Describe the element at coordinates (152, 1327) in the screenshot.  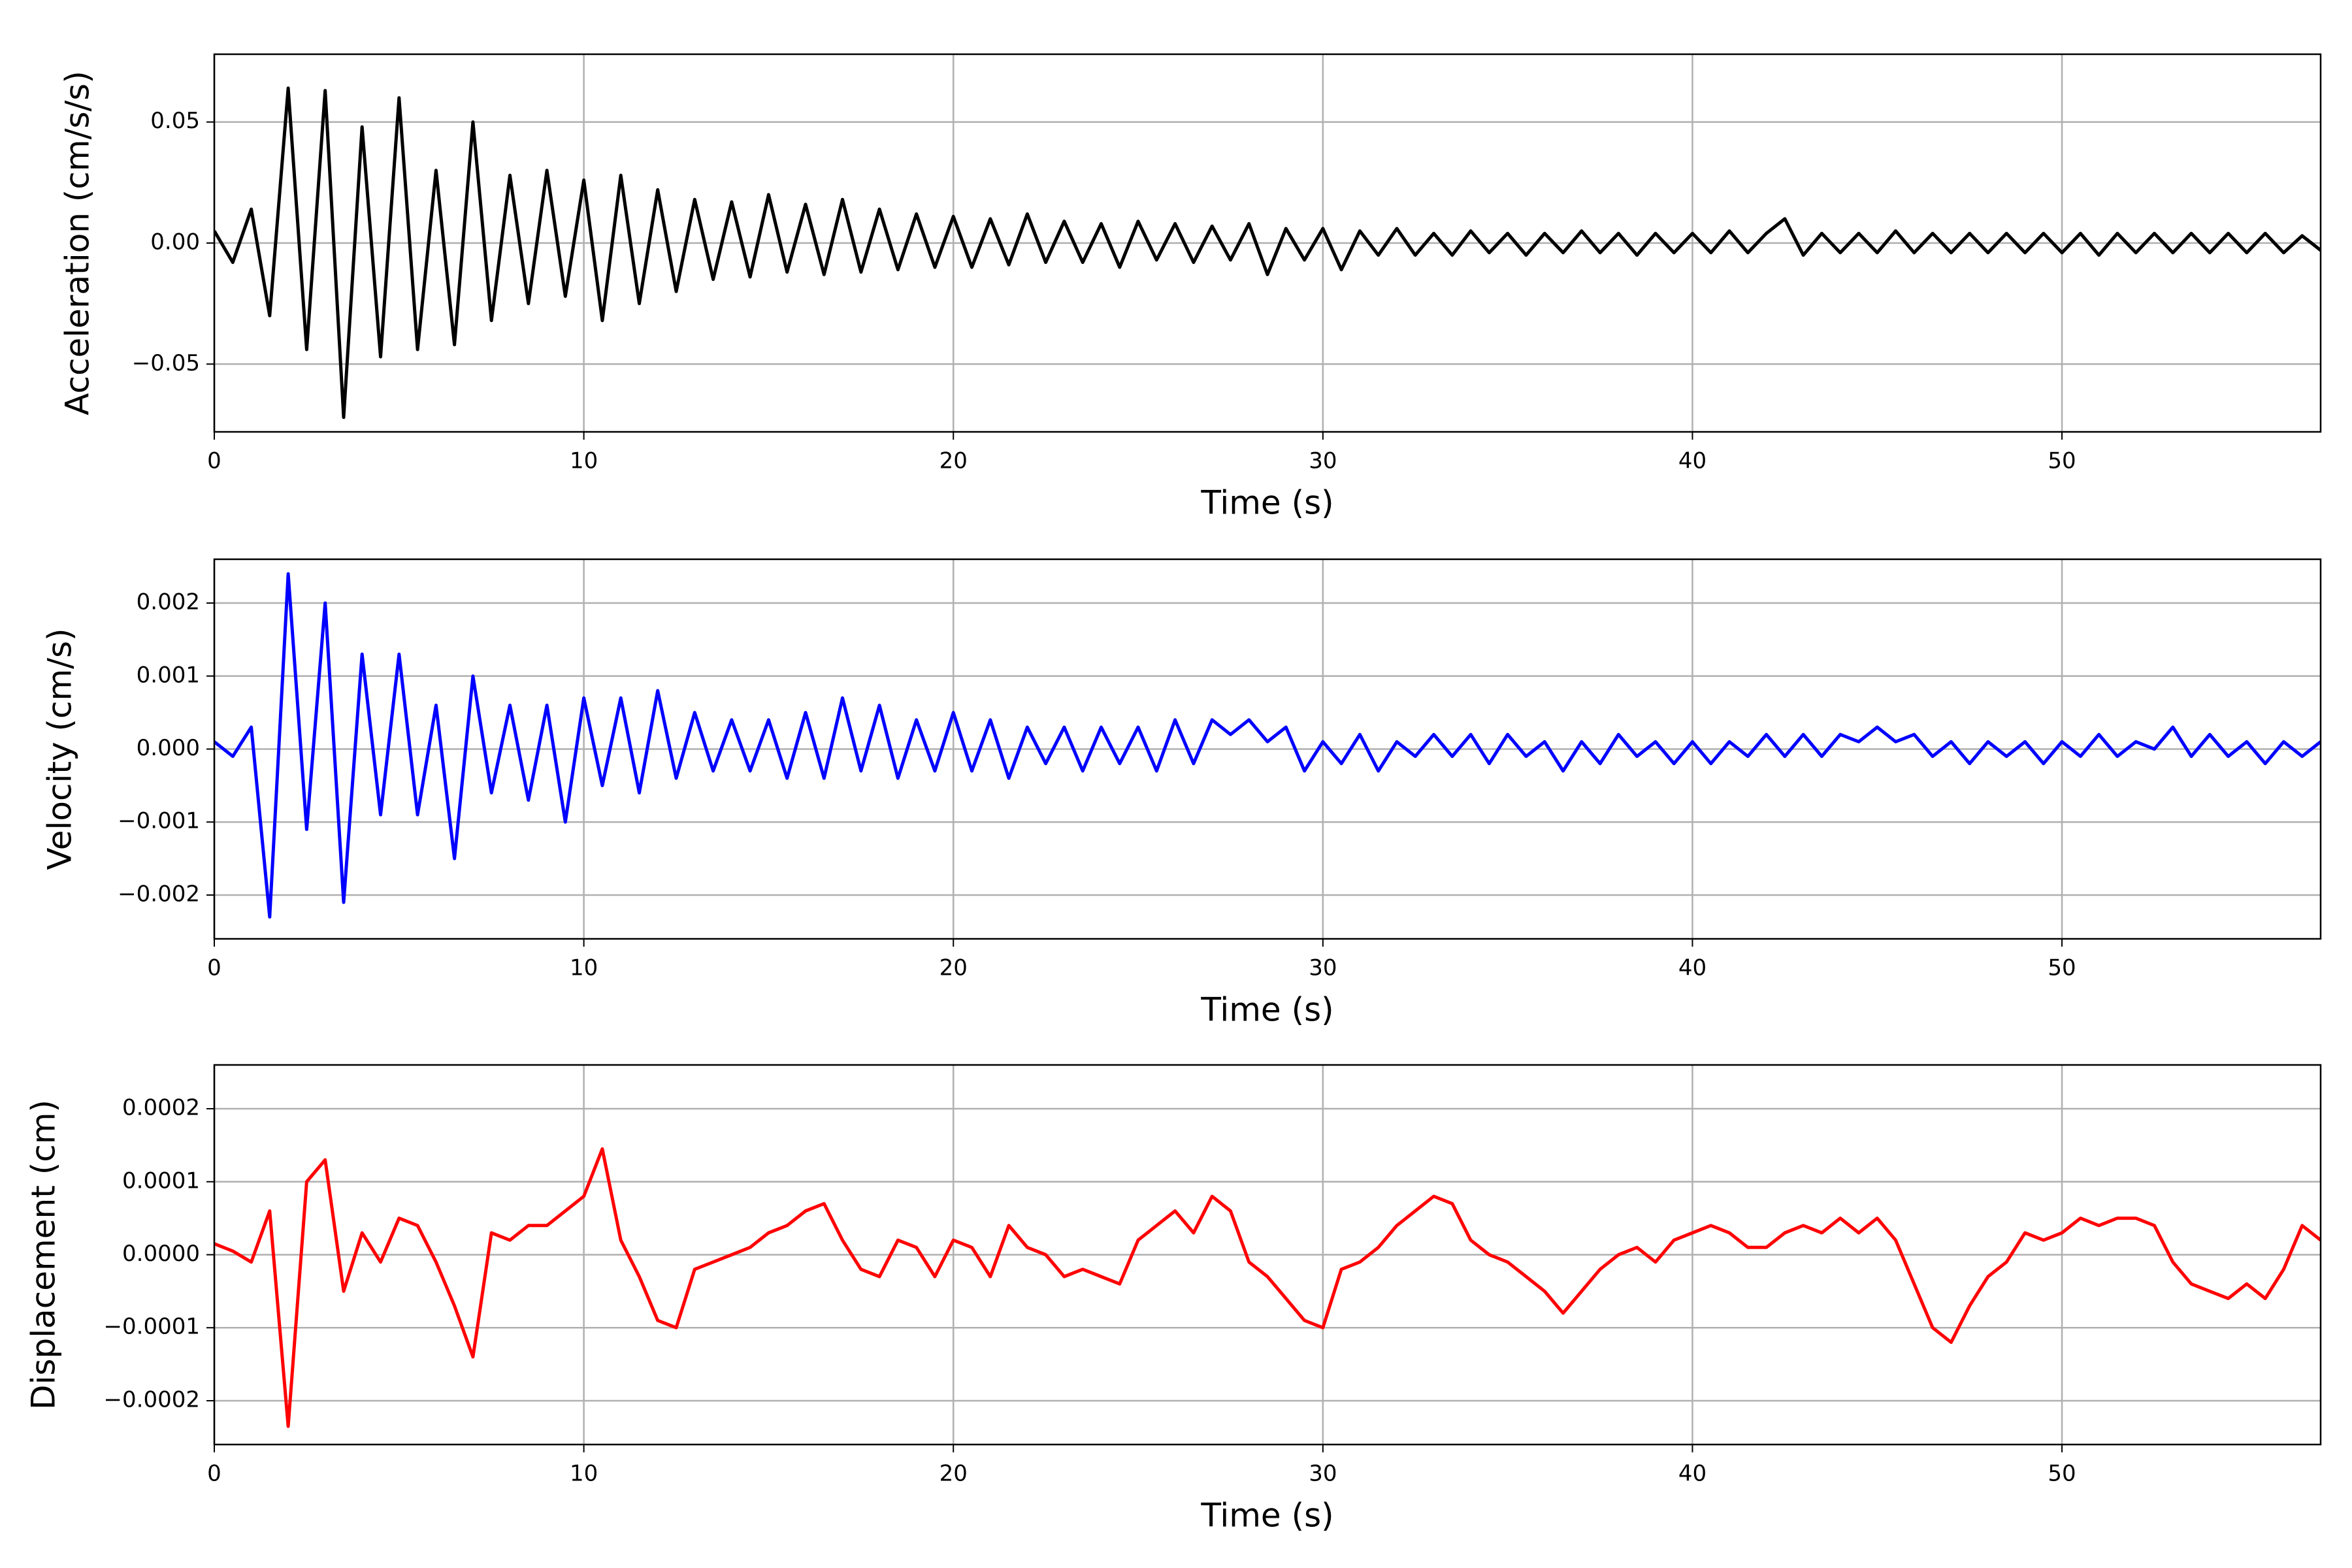
I see `y-tick-label: −0.0001` at that location.